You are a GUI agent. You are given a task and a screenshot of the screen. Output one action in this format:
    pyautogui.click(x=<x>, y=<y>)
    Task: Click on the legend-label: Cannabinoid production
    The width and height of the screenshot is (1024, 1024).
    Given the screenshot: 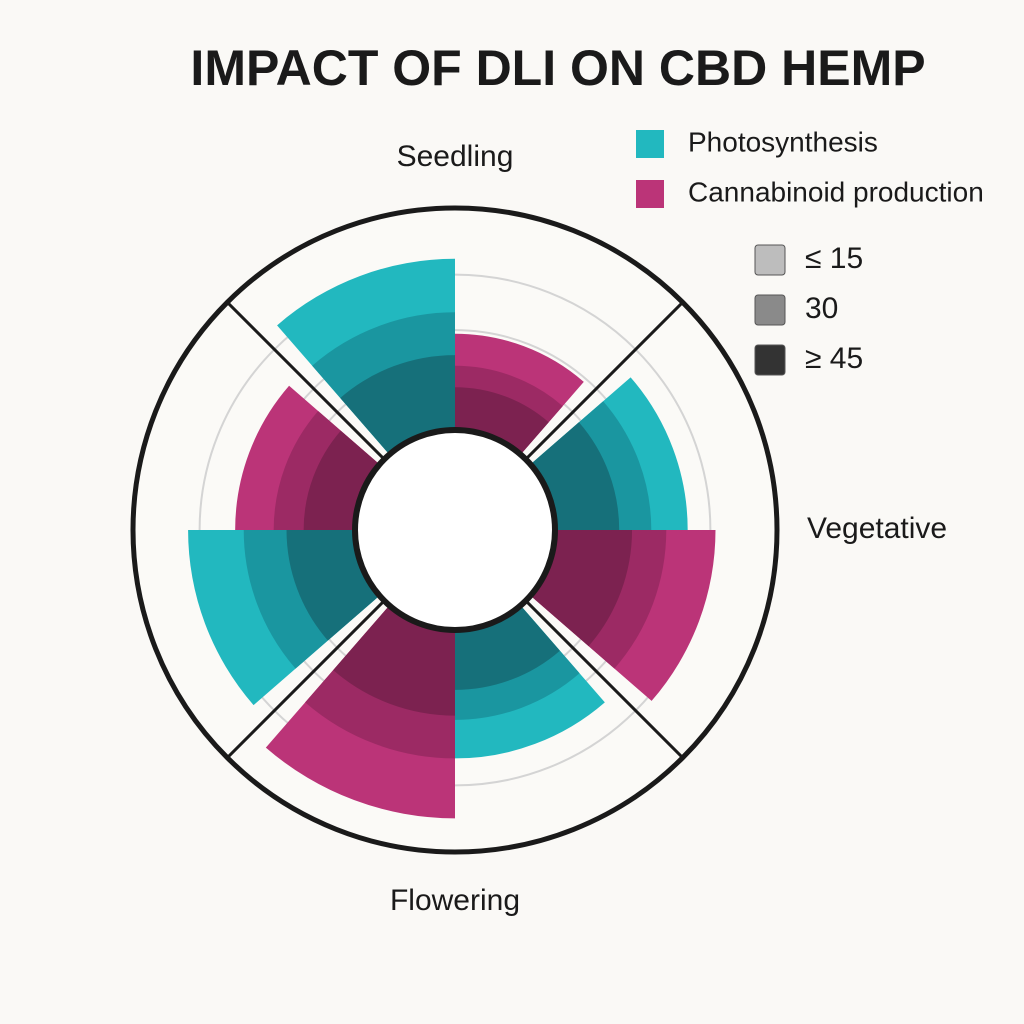 What is the action you would take?
    pyautogui.click(x=836, y=191)
    